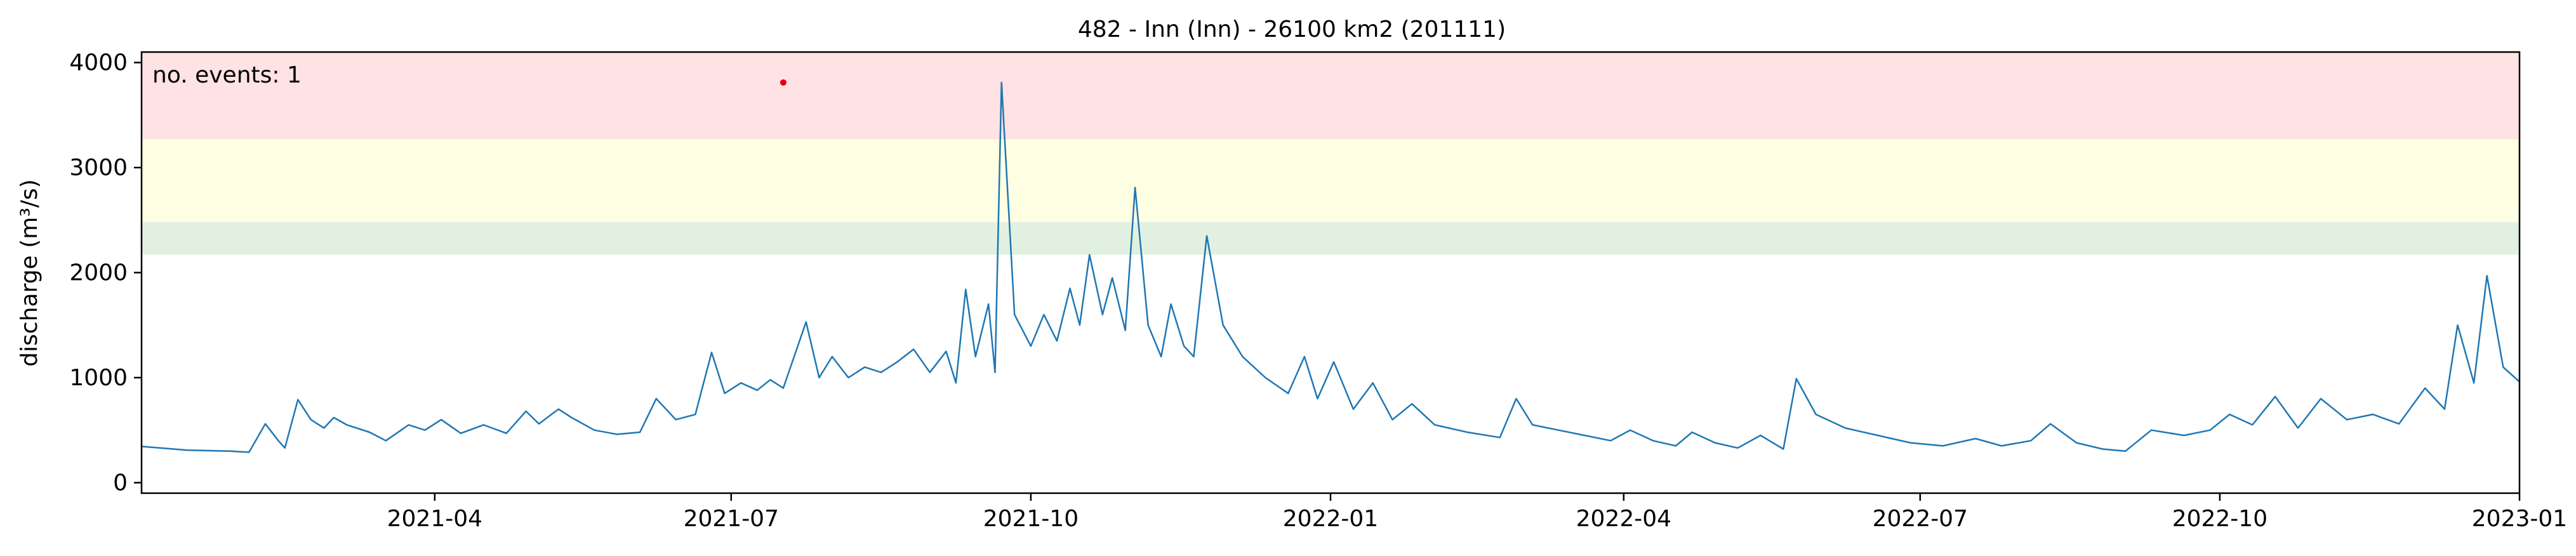  Describe the element at coordinates (1031, 519) in the screenshot. I see `x-tick-label: 2021-10` at that location.